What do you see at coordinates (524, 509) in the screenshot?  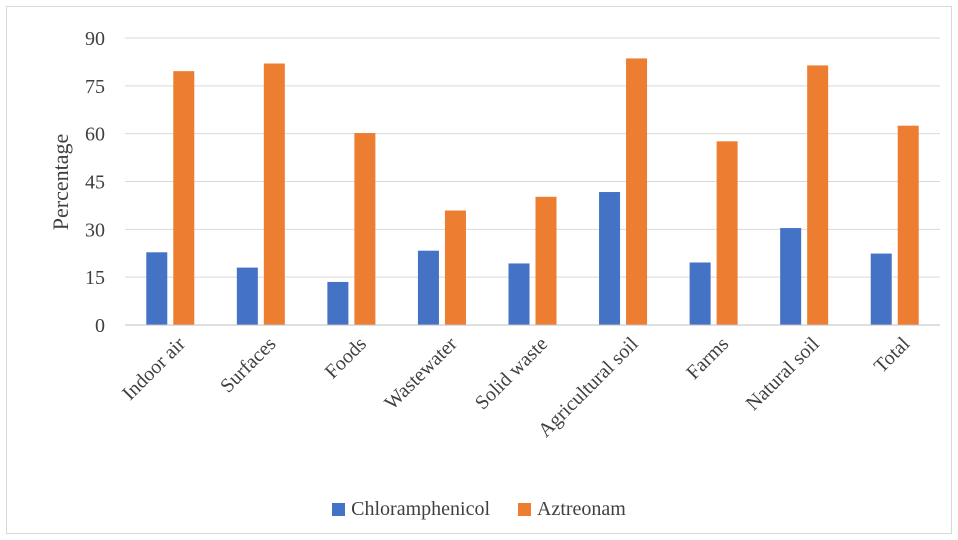 I see `legend-swatch-aztreonam` at bounding box center [524, 509].